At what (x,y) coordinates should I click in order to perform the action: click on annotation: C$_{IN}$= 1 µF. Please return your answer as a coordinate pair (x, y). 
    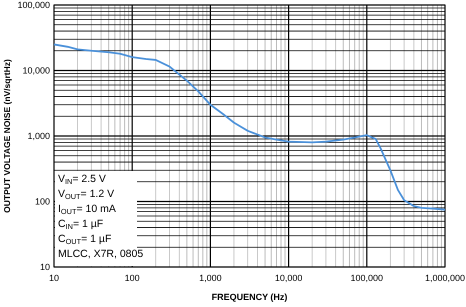
    Looking at the image, I should click on (81, 224).